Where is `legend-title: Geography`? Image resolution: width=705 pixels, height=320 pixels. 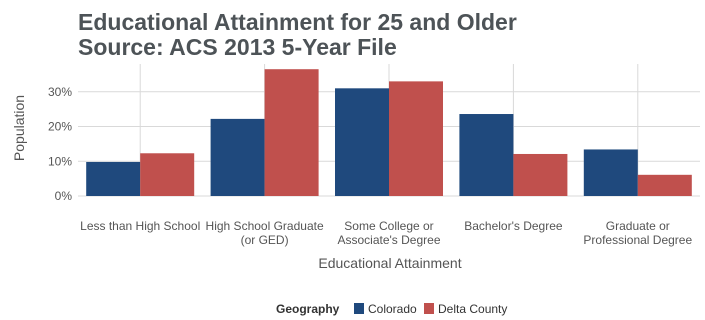
legend-title: Geography is located at coordinates (308, 309).